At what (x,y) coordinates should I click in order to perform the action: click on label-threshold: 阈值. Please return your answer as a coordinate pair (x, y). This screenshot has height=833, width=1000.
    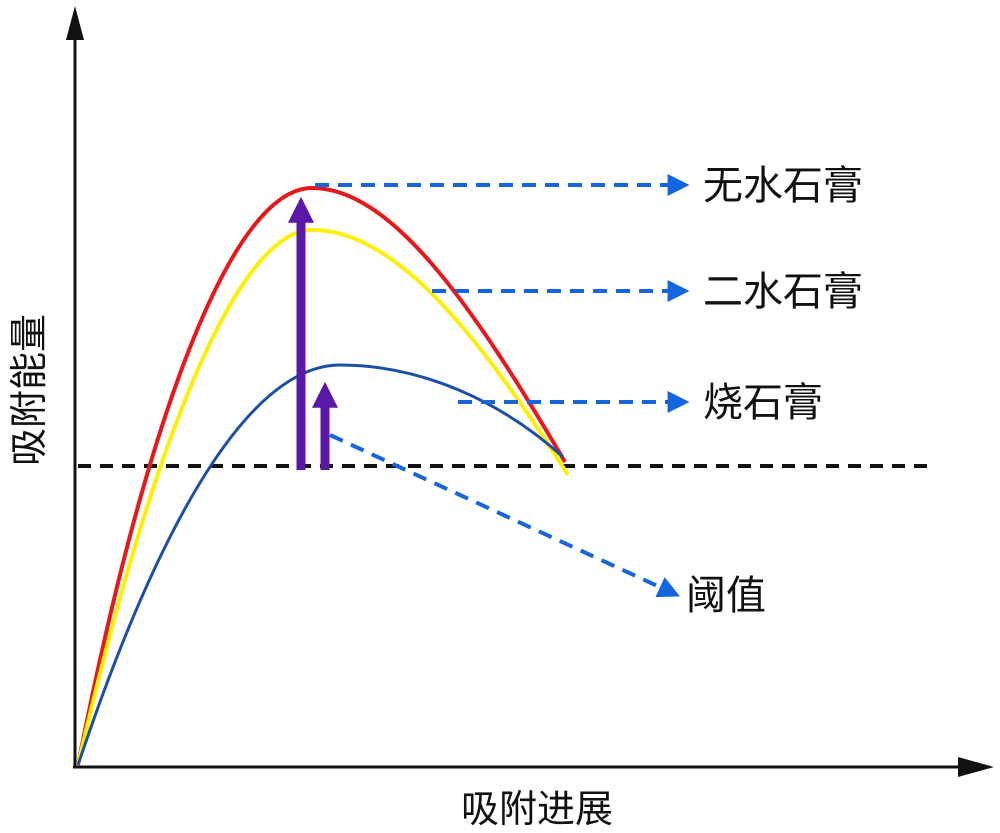
    Looking at the image, I should click on (726, 596).